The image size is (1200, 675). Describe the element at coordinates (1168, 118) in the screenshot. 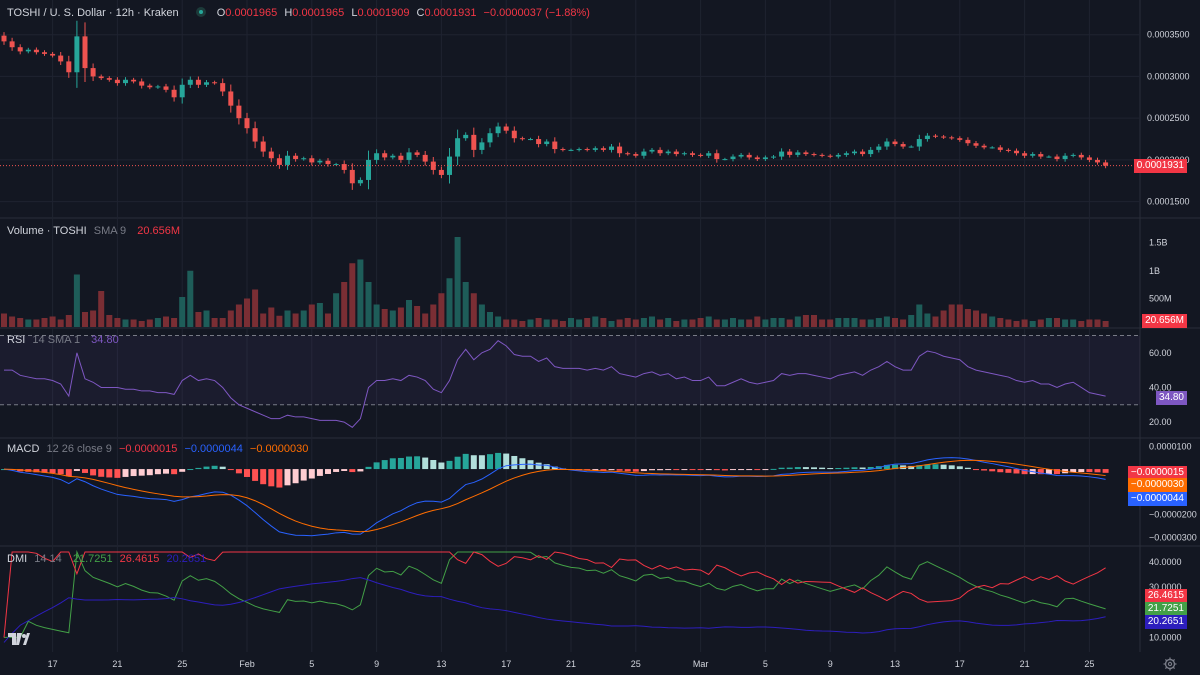

I see `price-tick-label: 0.0002500` at that location.